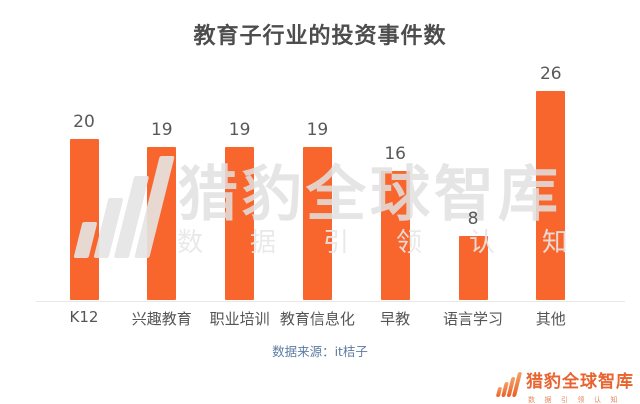  Describe the element at coordinates (320, 36) in the screenshot. I see `chart-title: 教育子行业的投资事件数` at that location.